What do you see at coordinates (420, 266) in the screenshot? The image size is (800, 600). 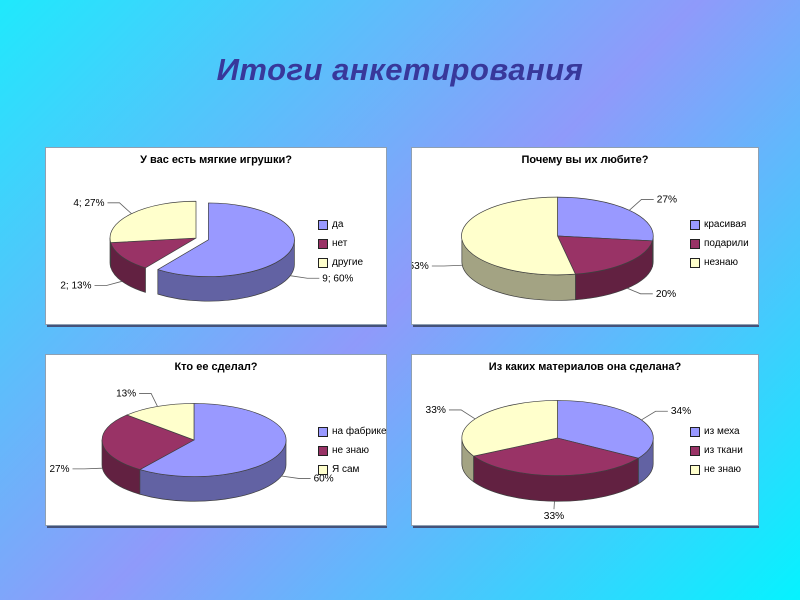 I see `data-label: 53%` at bounding box center [420, 266].